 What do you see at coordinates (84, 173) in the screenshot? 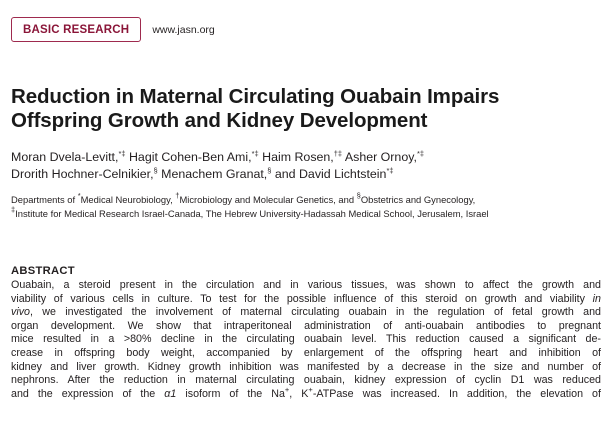
I see `author: Drorith Hochner-Celnikier,§` at bounding box center [84, 173].